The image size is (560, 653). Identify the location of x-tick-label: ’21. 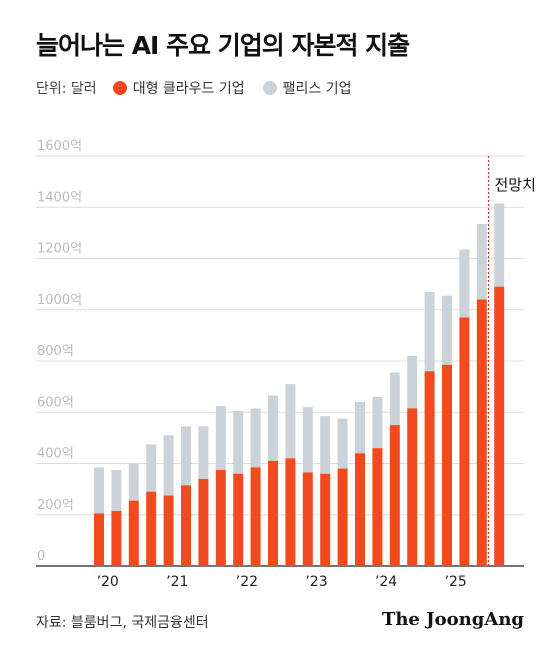
(177, 582).